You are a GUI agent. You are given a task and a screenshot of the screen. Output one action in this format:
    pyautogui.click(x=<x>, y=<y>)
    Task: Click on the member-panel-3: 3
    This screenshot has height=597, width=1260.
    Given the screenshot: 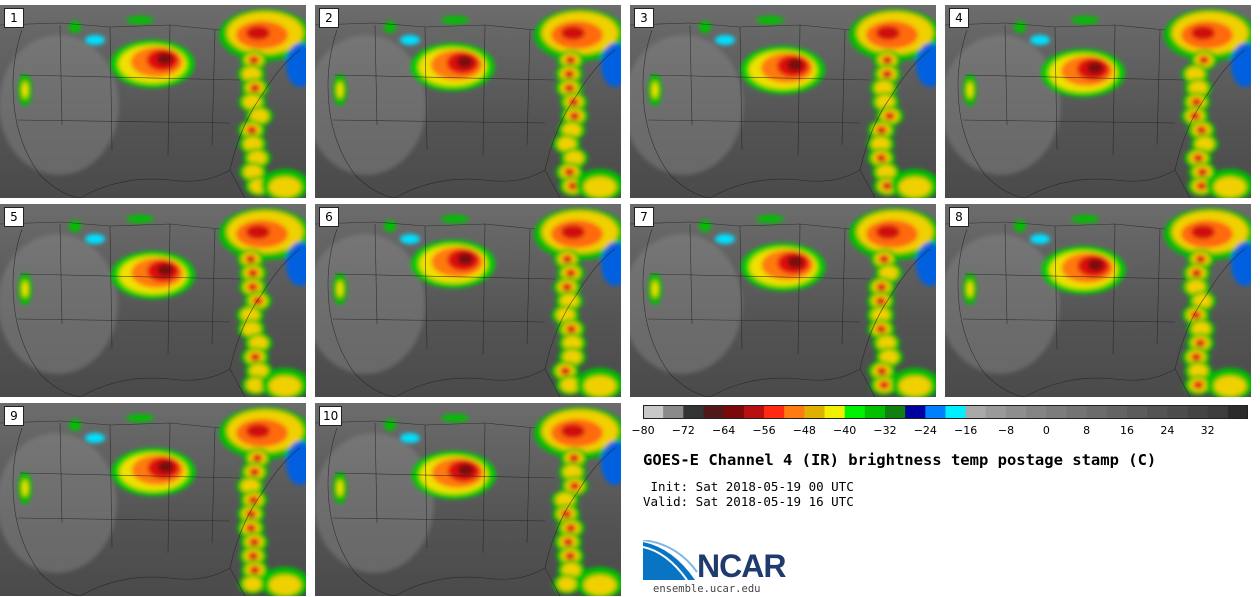 What is the action you would take?
    pyautogui.click(x=783, y=101)
    